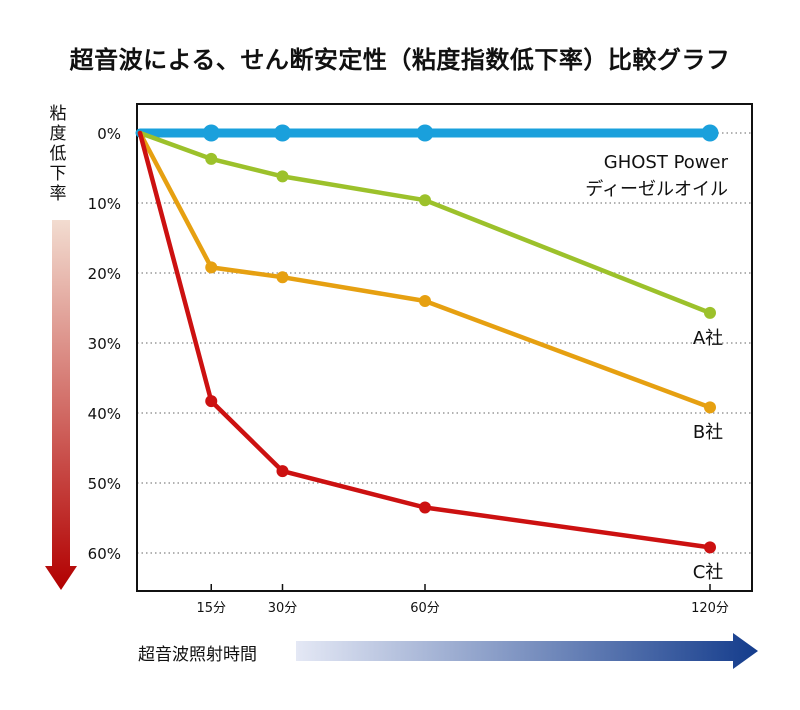 The width and height of the screenshot is (800, 710). What do you see at coordinates (61, 405) in the screenshot?
I see `y-direction-arrow` at bounding box center [61, 405].